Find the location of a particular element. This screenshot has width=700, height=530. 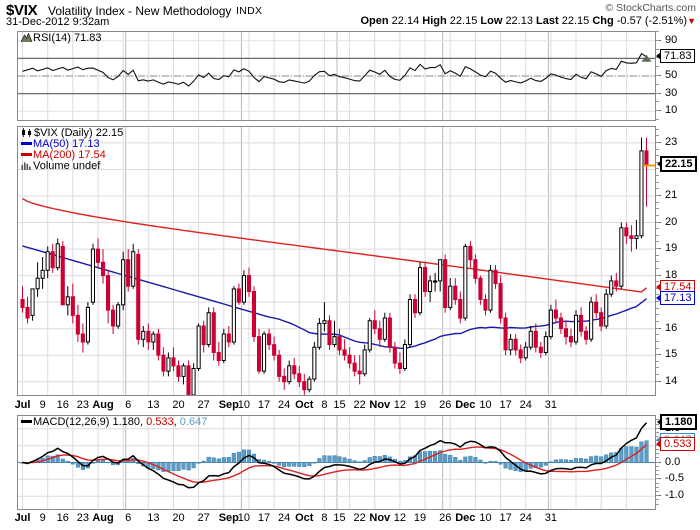

macd-value-text: 1.180 is located at coordinates (126, 422).